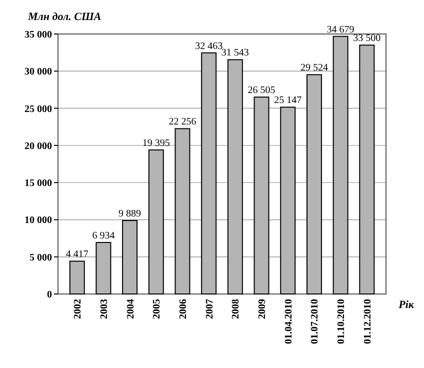  I want to click on y-tick-label: 15 000, so click(38, 184).